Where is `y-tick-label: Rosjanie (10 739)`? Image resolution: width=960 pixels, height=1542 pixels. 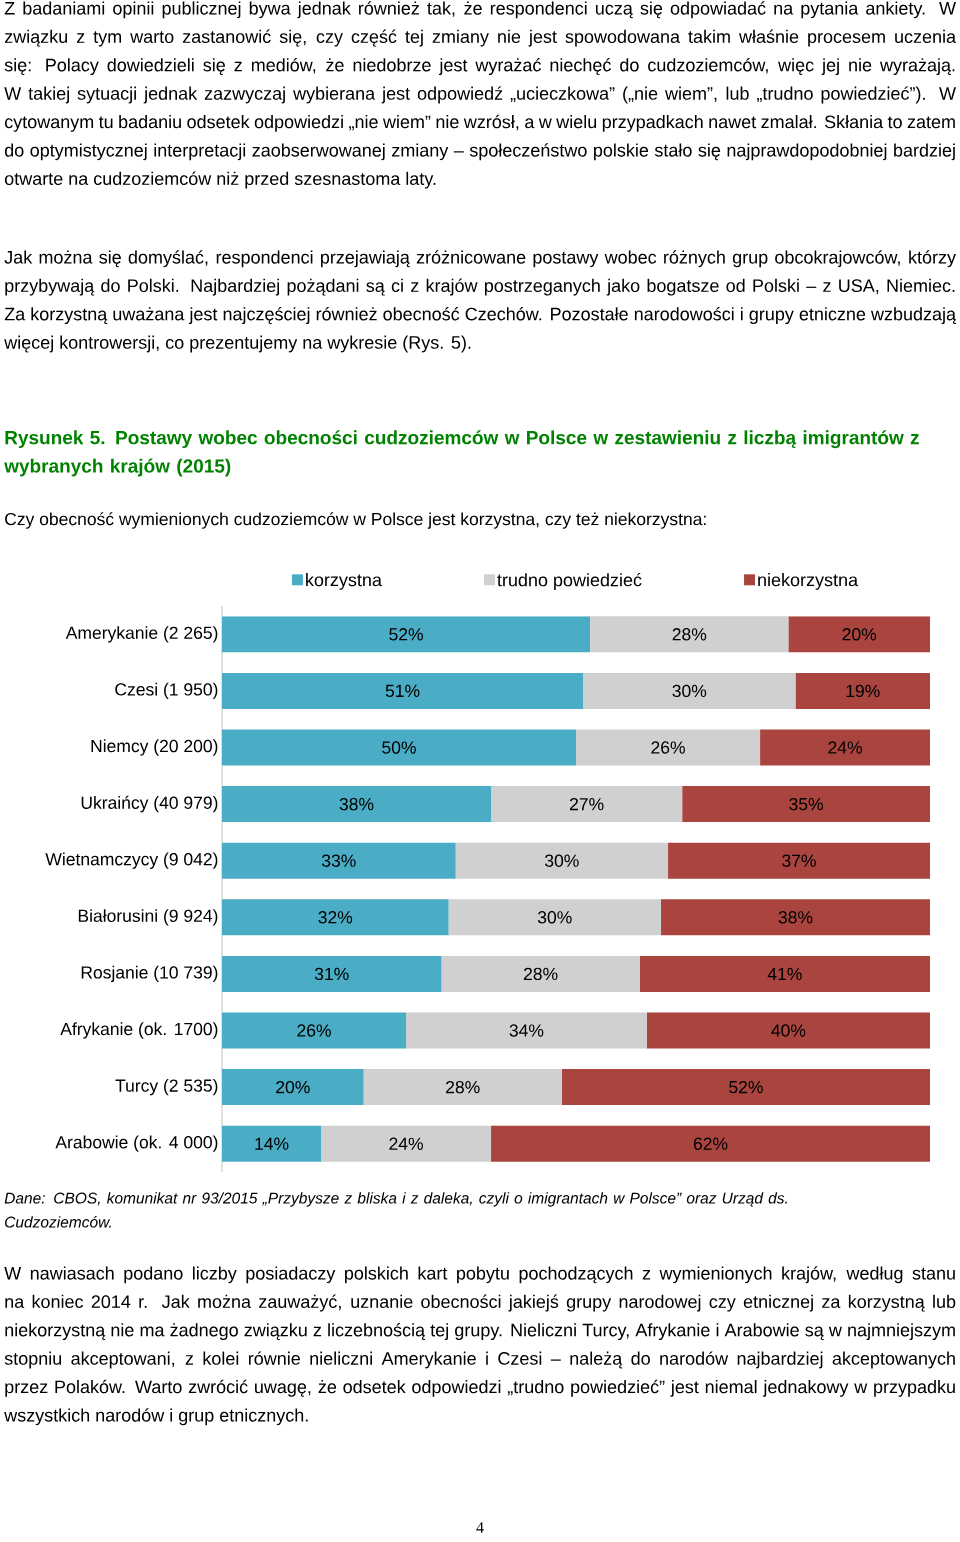 y-tick-label: Rosjanie (10 739) is located at coordinates (149, 974).